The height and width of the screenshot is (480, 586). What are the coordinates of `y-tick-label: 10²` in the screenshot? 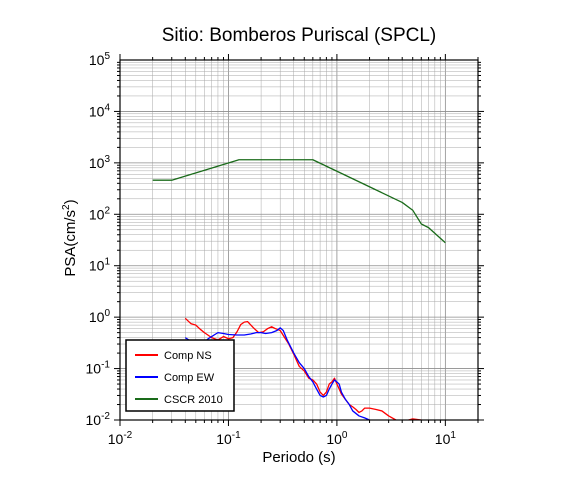 It's located at (100, 213).